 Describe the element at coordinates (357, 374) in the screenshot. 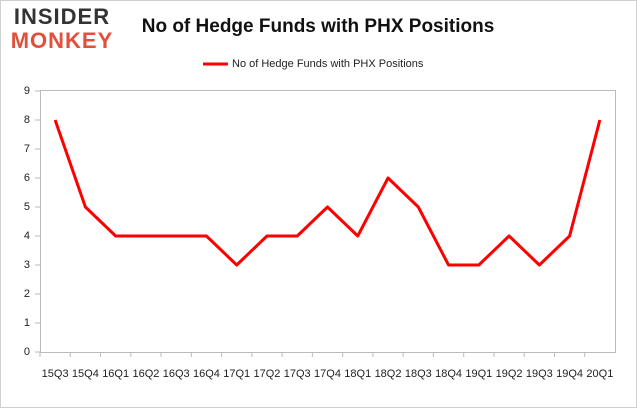

I see `x-tick-label: 18Q1` at that location.